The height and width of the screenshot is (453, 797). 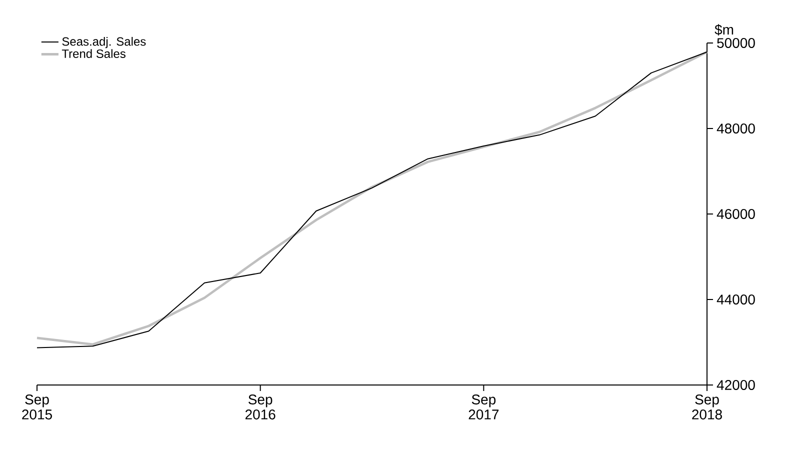 I want to click on y-tick-label: 42000, so click(x=735, y=385).